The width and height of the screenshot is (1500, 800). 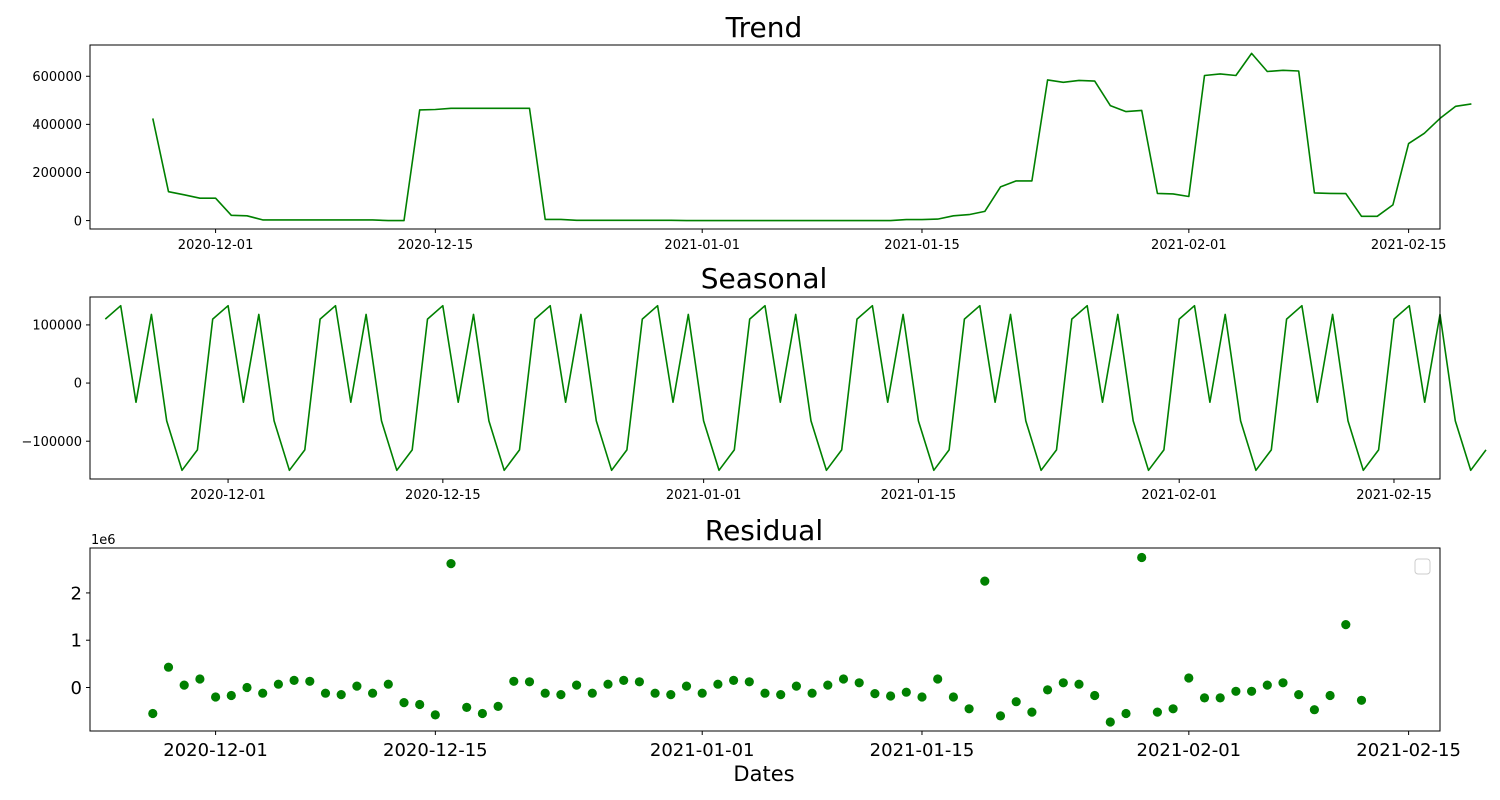 I want to click on y-tick-label: 600000, so click(x=57, y=77).